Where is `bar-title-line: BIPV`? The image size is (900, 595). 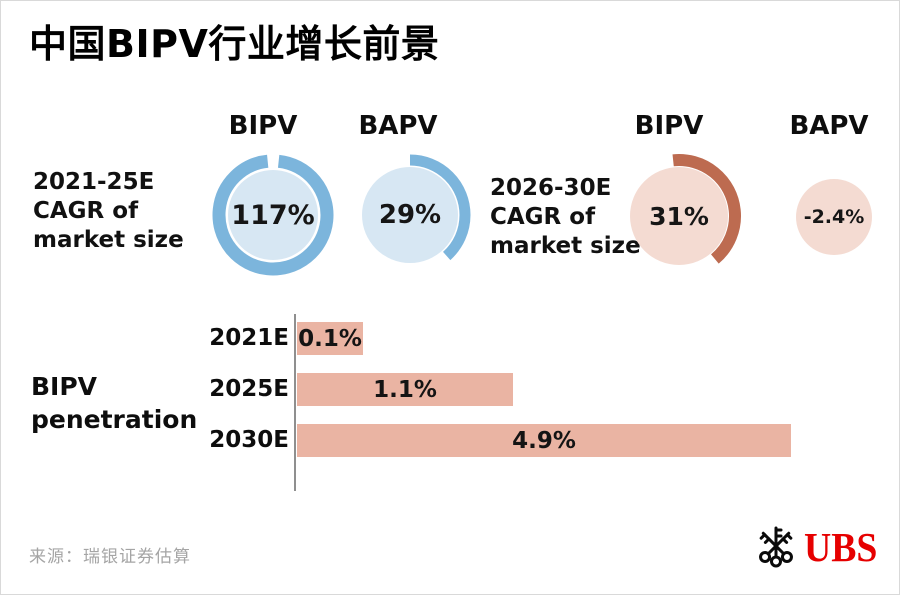
bar-title-line: BIPV is located at coordinates (64, 386).